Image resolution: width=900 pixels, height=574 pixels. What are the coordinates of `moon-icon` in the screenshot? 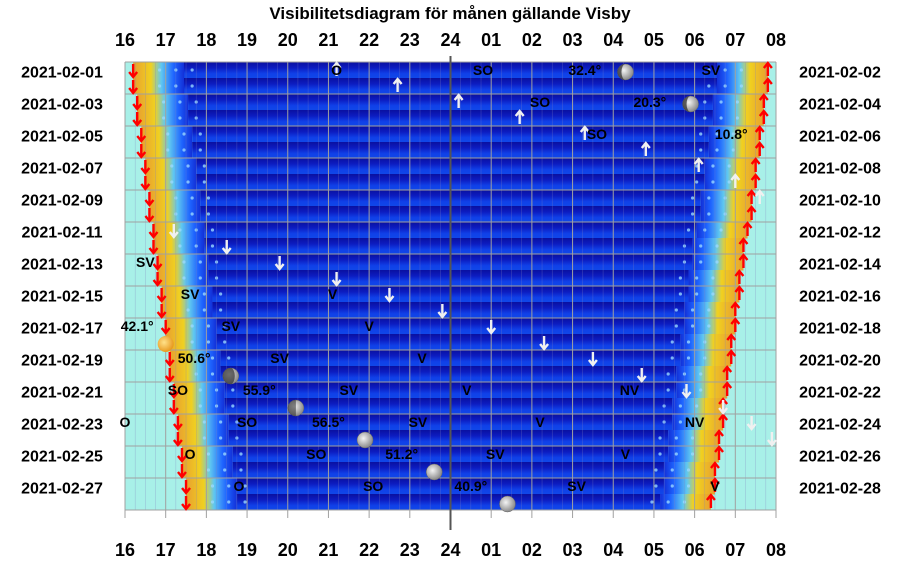 It's located at (507, 504).